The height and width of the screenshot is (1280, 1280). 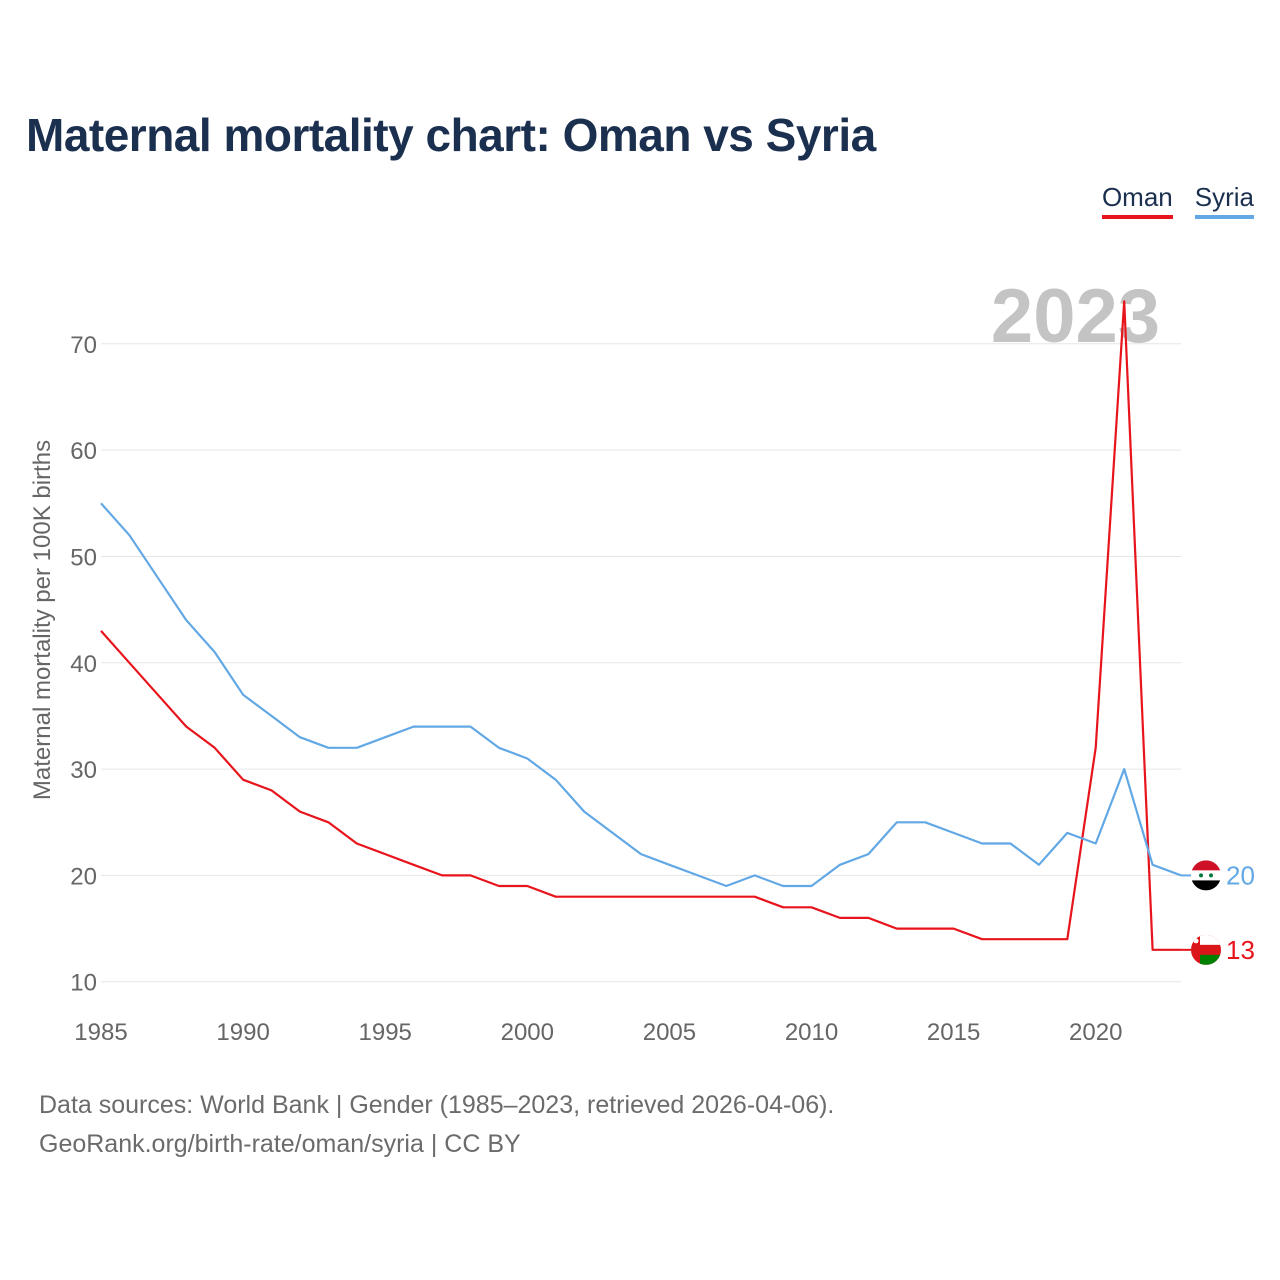 I want to click on legend-item-syria: Syria, so click(x=1224, y=200).